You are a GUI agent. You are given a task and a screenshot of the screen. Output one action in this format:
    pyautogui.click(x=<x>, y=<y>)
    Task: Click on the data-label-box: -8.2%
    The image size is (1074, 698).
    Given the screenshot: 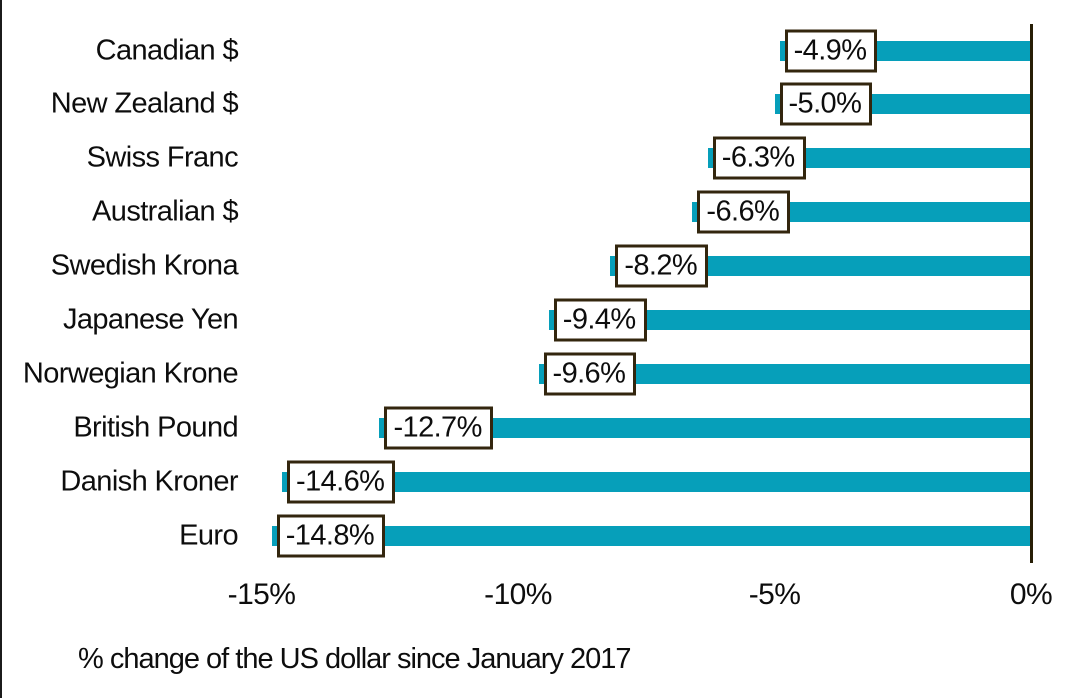 What is the action you would take?
    pyautogui.click(x=662, y=266)
    